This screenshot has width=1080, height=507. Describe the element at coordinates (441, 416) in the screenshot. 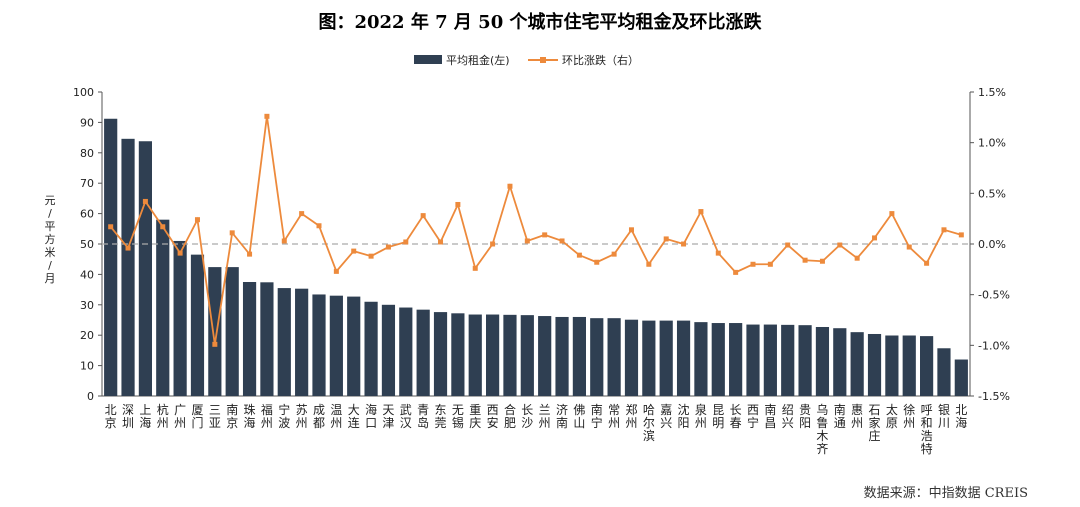

I see `category-label: 东莞` at that location.